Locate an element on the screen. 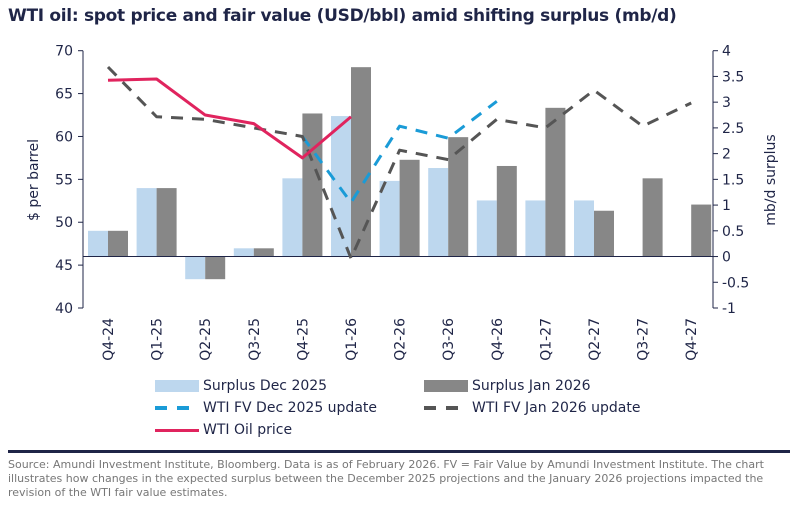  legend-label: WTI Oil price is located at coordinates (248, 430).